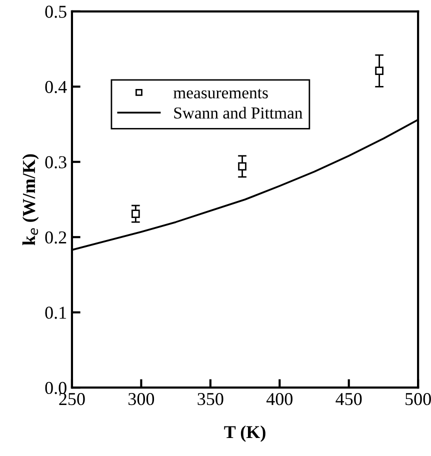 This screenshot has width=431, height=456. Describe the element at coordinates (245, 434) in the screenshot. I see `x-axis-title: T (K)` at that location.